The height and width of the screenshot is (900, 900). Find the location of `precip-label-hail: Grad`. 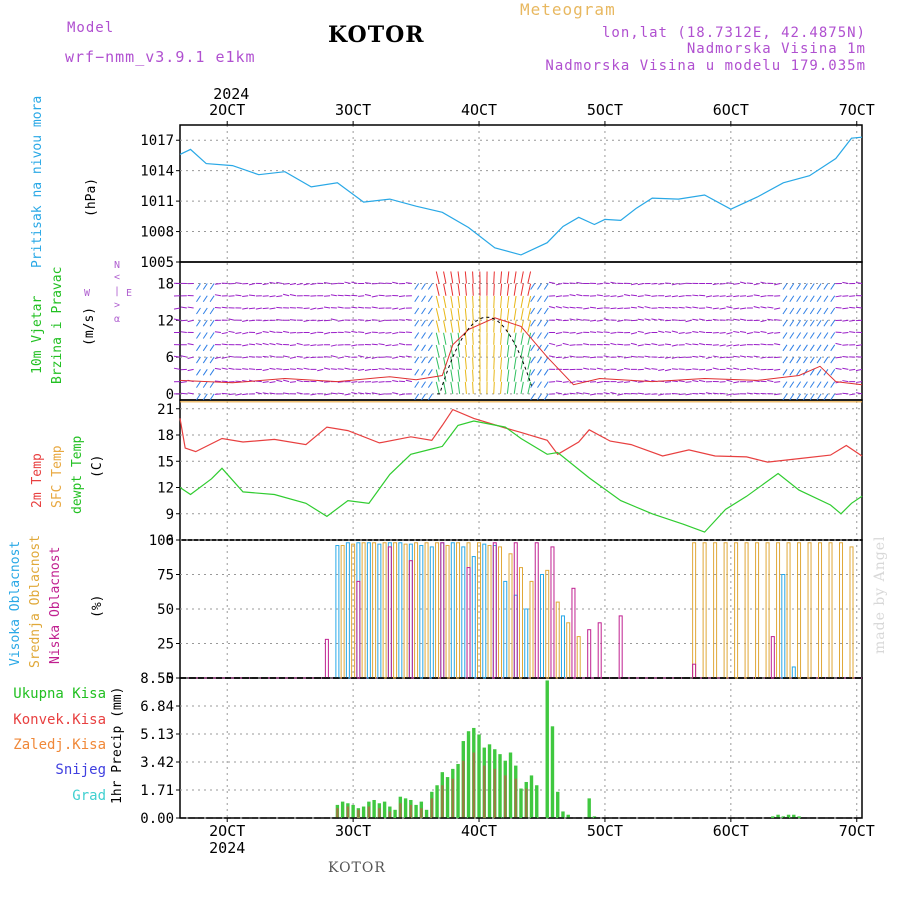

precip-label-hail: Grad is located at coordinates (89, 796).